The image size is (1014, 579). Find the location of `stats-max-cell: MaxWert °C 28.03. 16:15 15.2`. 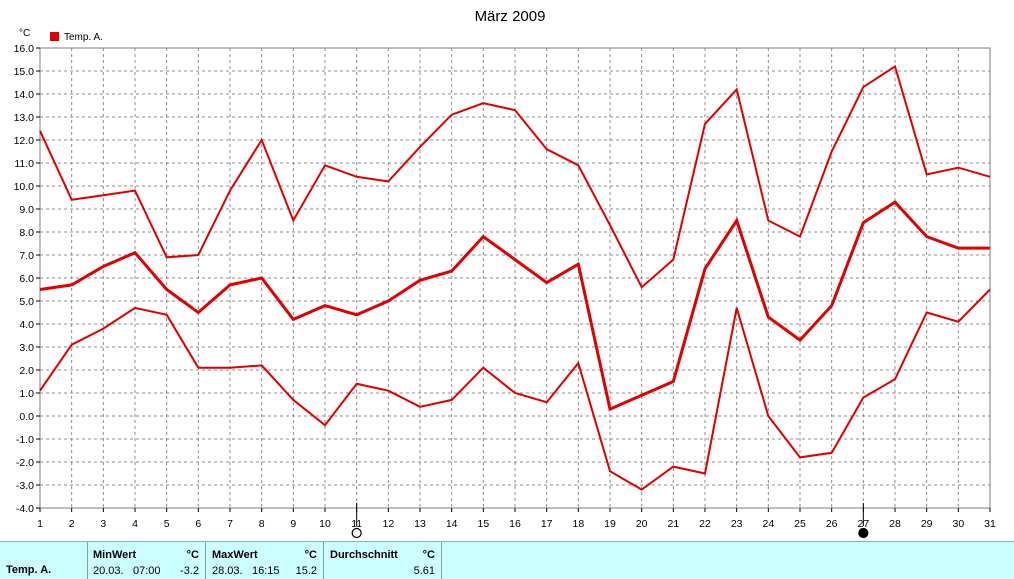

stats-max-cell: MaxWert °C 28.03. 16:15 15.2 is located at coordinates (265, 560).